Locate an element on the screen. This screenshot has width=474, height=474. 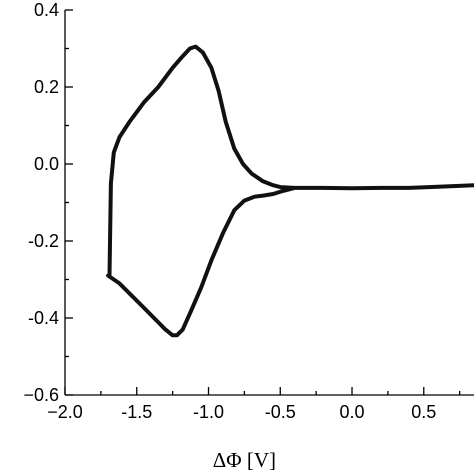
x-tick-label: -1.0 is located at coordinates (208, 412).